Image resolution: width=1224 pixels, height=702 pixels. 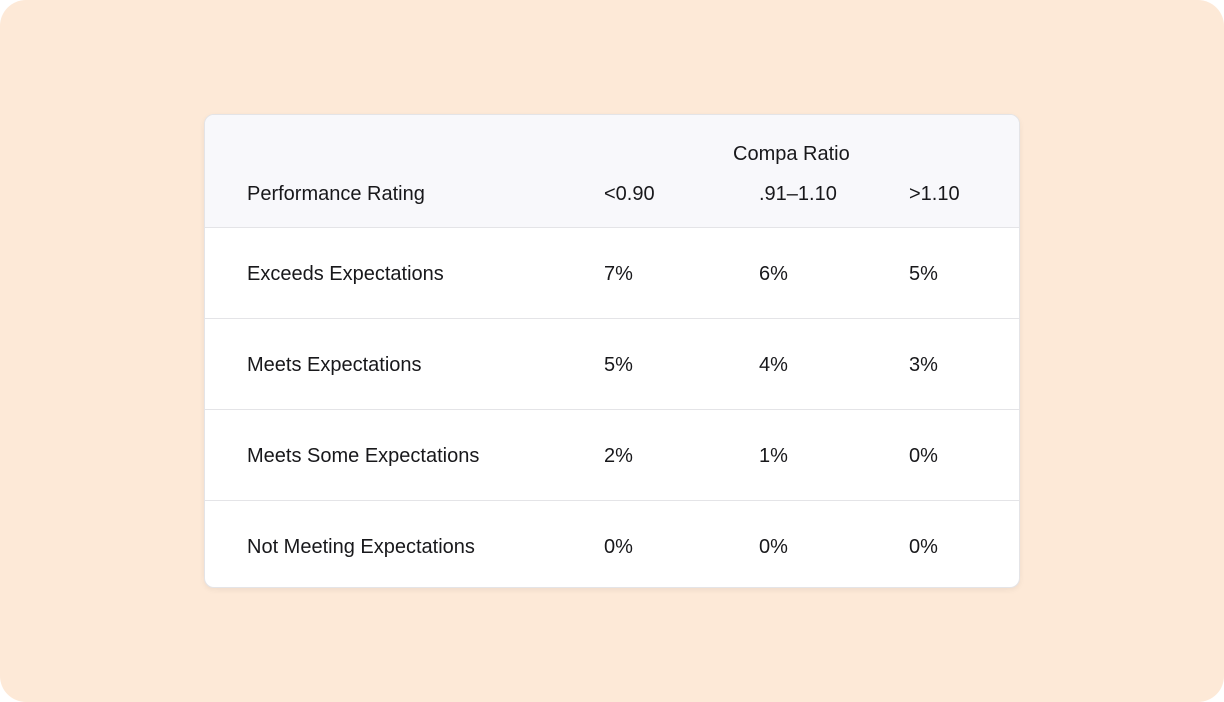 I want to click on column-header-below-0-90: <0.90, so click(x=629, y=194).